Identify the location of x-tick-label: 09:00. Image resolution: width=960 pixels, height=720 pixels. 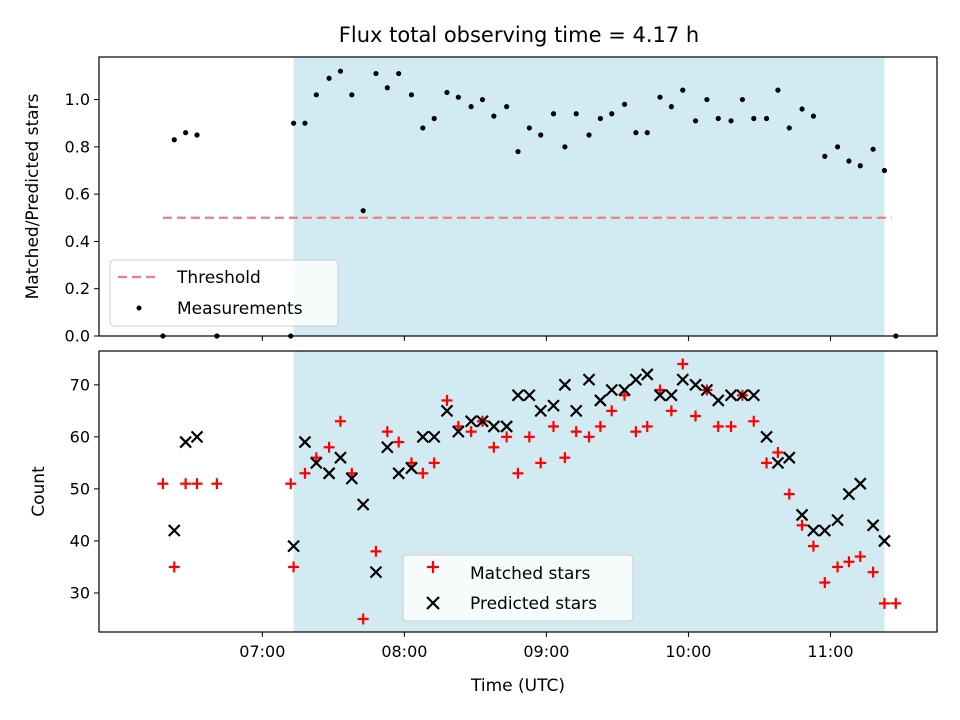
(546, 651).